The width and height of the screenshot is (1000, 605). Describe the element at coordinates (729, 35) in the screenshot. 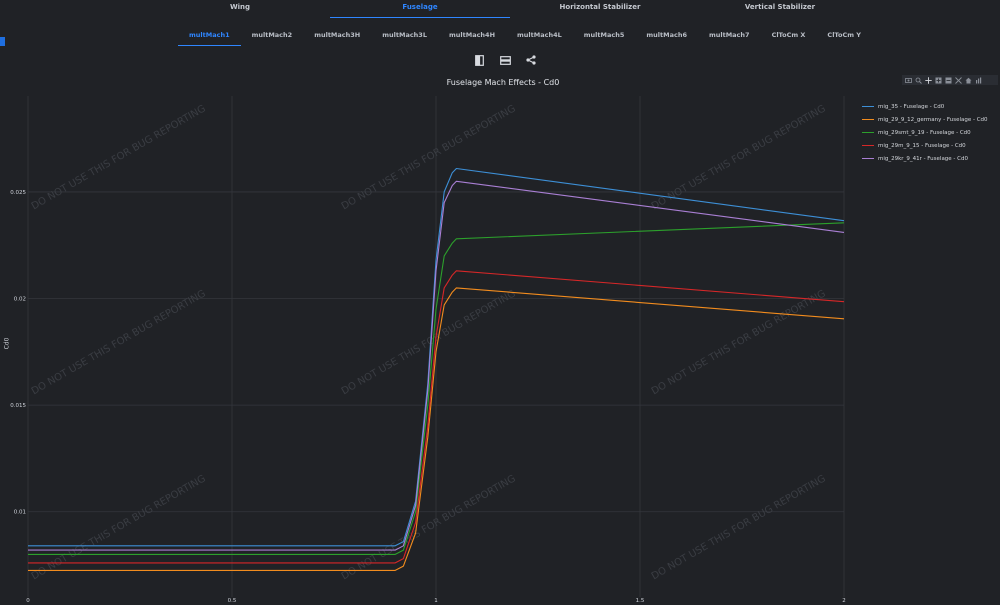

I see `subtab-multmach7: multMach7` at that location.